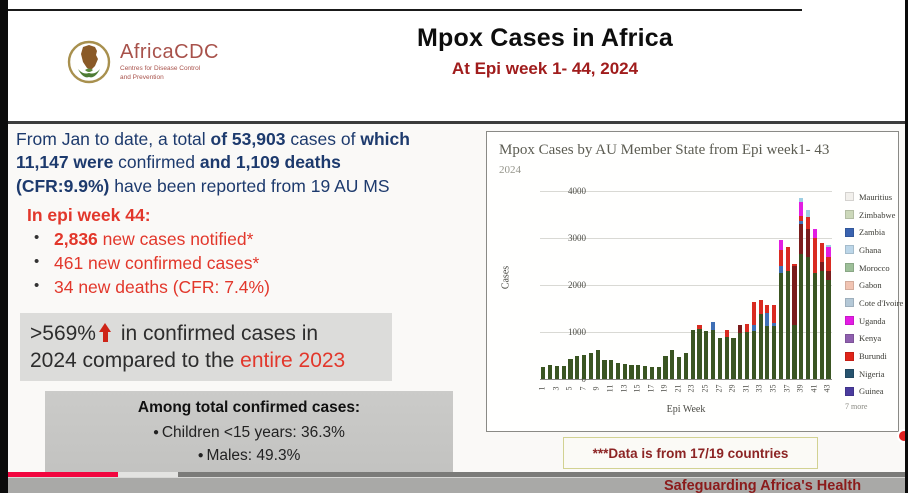 The image size is (908, 493). I want to click on bar-week-43-magenta, so click(828, 252).